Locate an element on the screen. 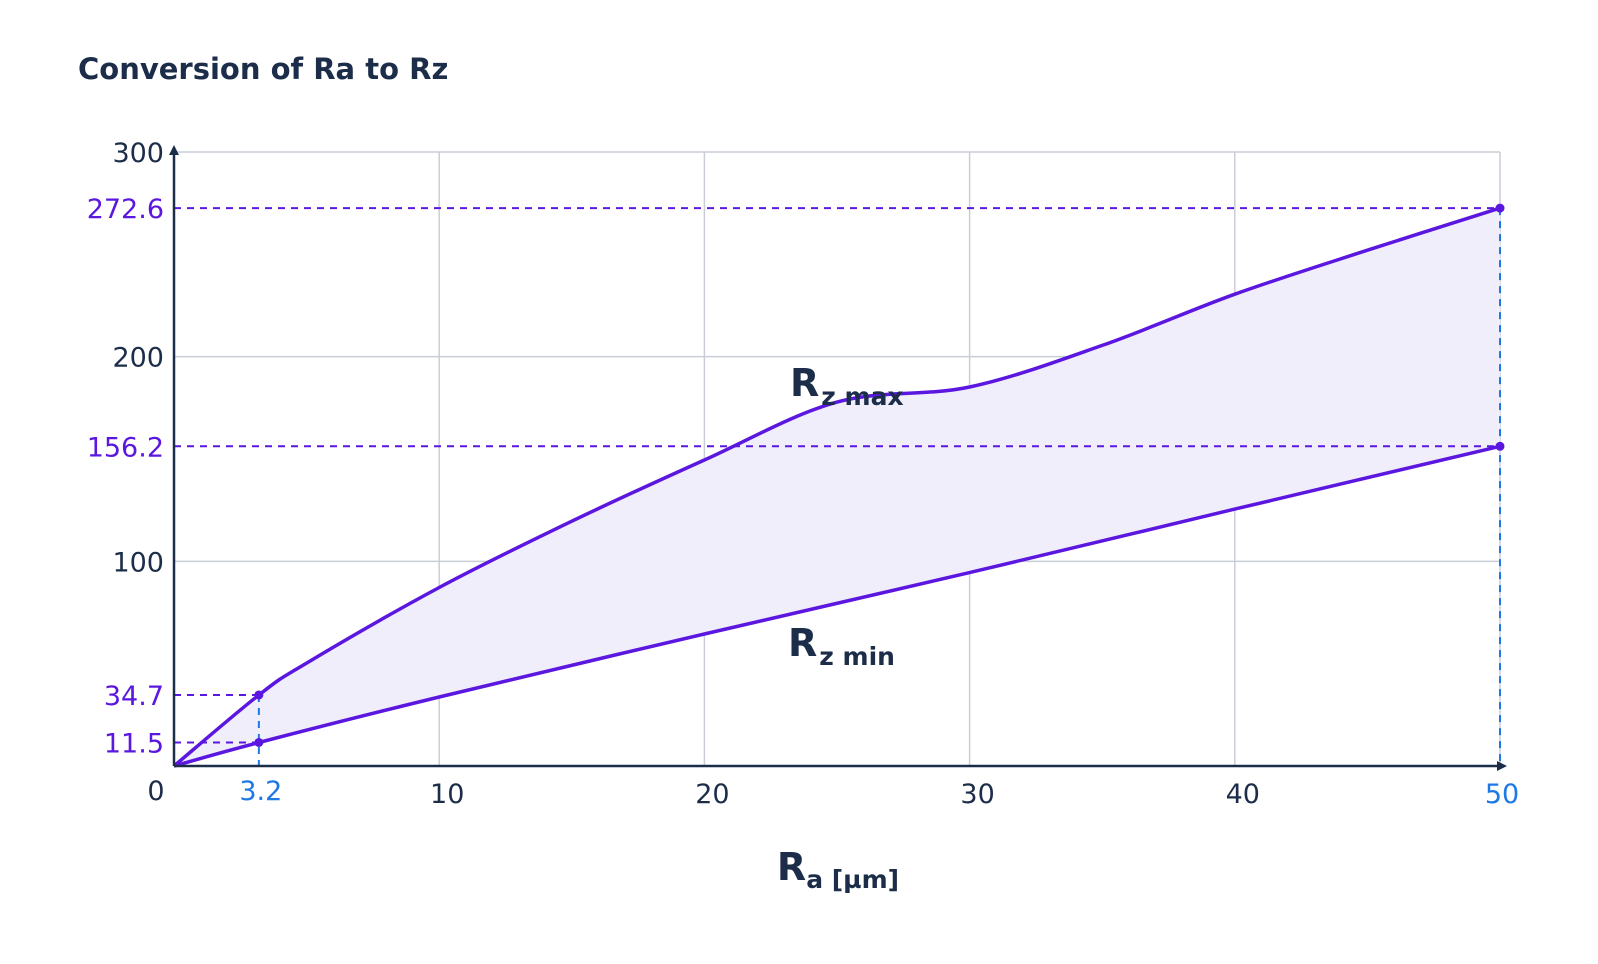 The height and width of the screenshot is (964, 1598). x-axis-label-main: R is located at coordinates (791, 867).